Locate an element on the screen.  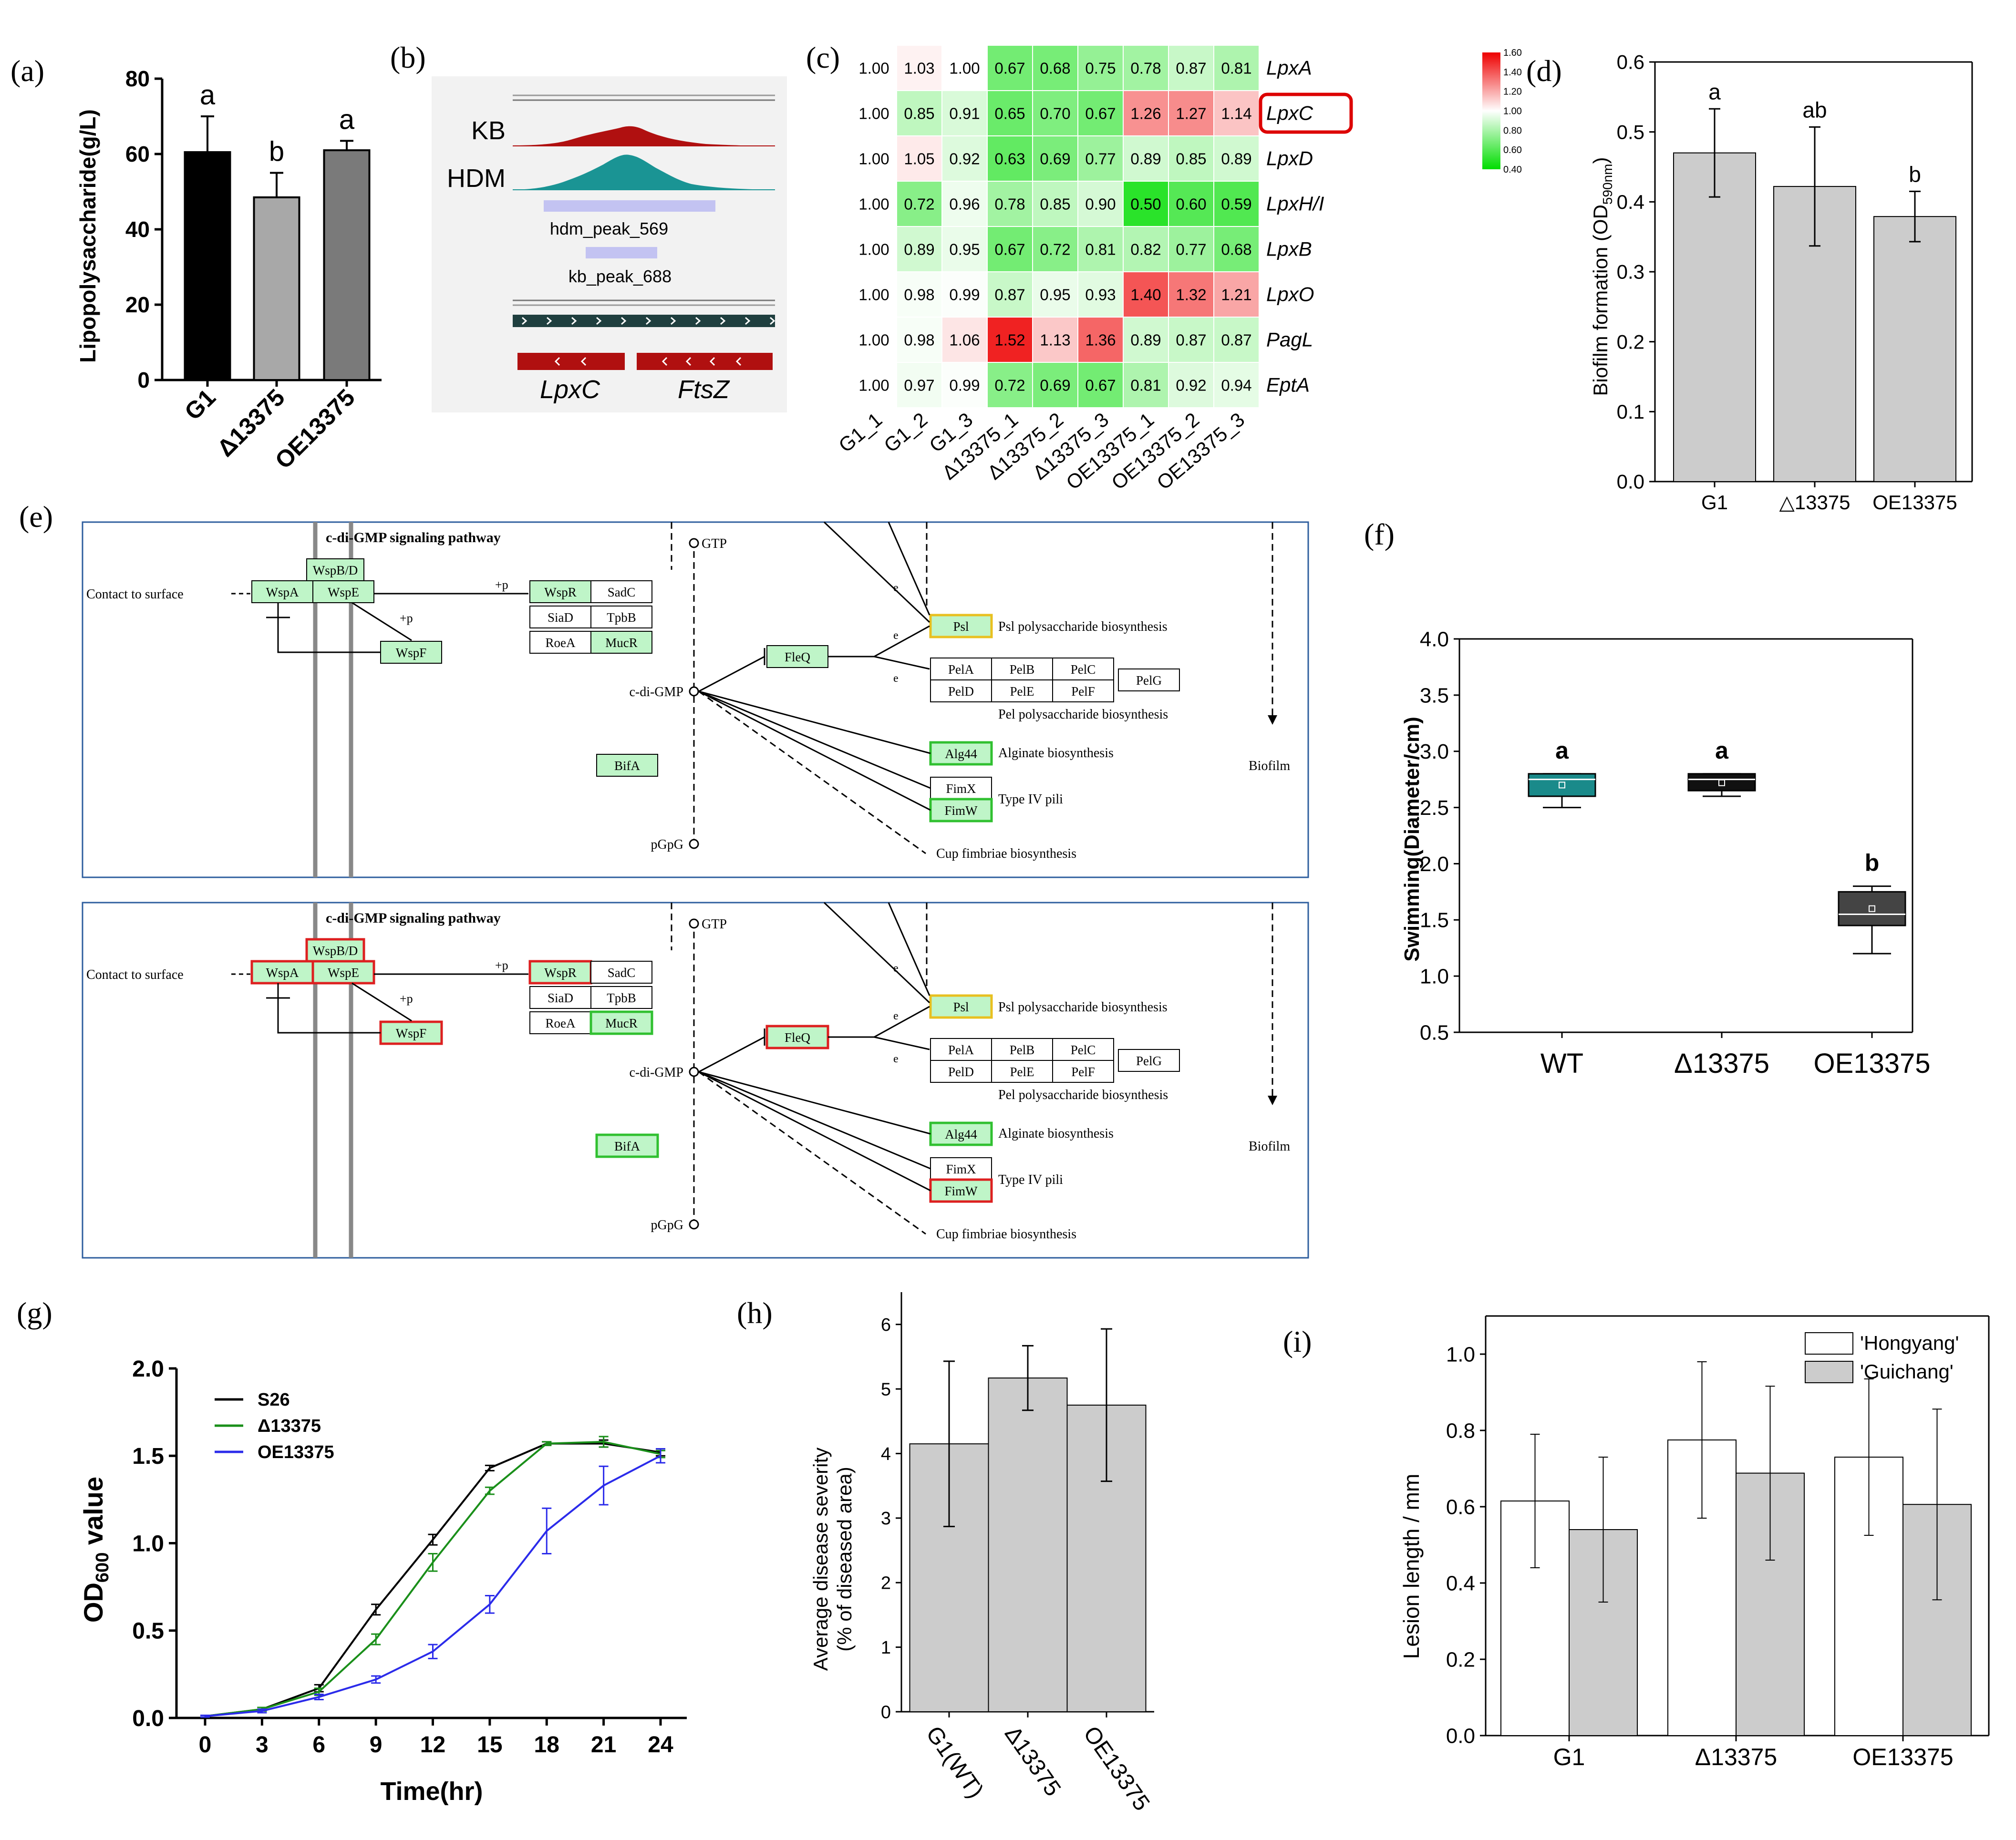
lps-y-axis-label: Lipopolysaccharide(g/L) is located at coordinates (87, 236).